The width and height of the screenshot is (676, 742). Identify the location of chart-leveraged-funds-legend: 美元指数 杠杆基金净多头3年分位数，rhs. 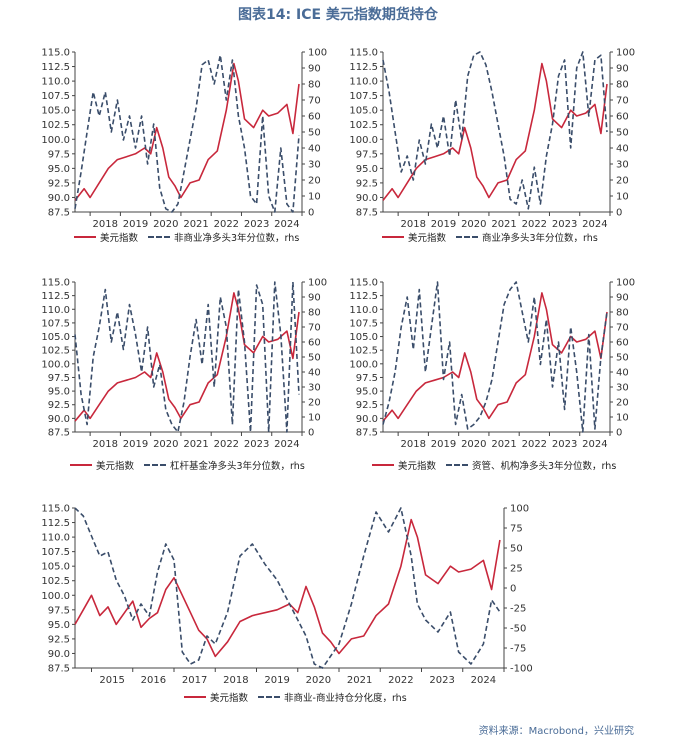
(187, 465).